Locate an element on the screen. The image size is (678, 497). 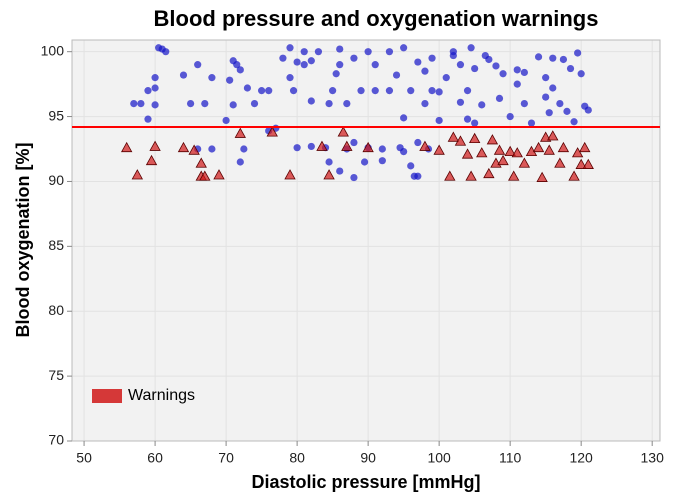
x-tick-label: 50 is located at coordinates (84, 458).